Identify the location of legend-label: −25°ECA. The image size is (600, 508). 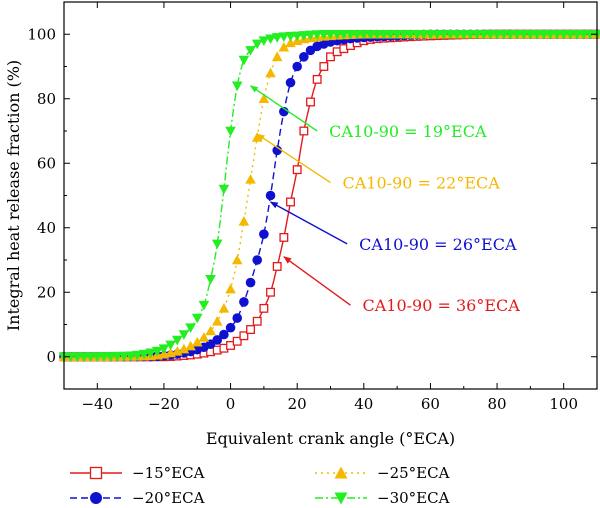
(413, 473).